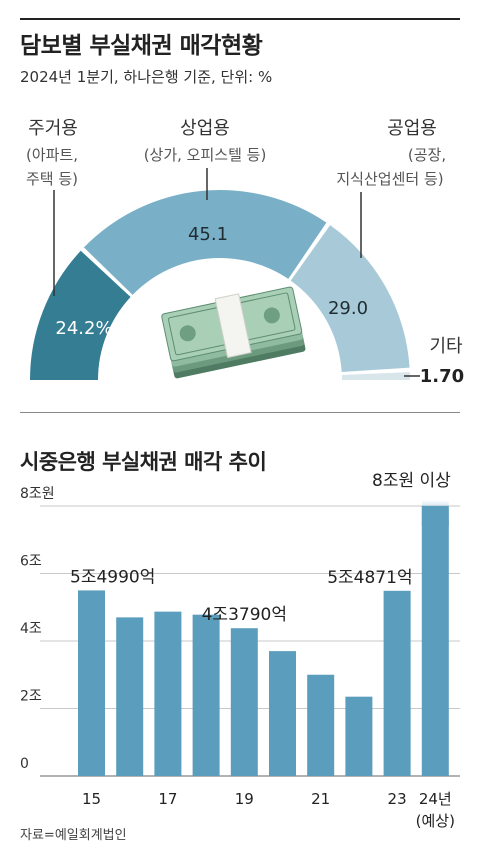 The width and height of the screenshot is (480, 860). Describe the element at coordinates (240, 412) in the screenshot. I see `section-divider` at that location.